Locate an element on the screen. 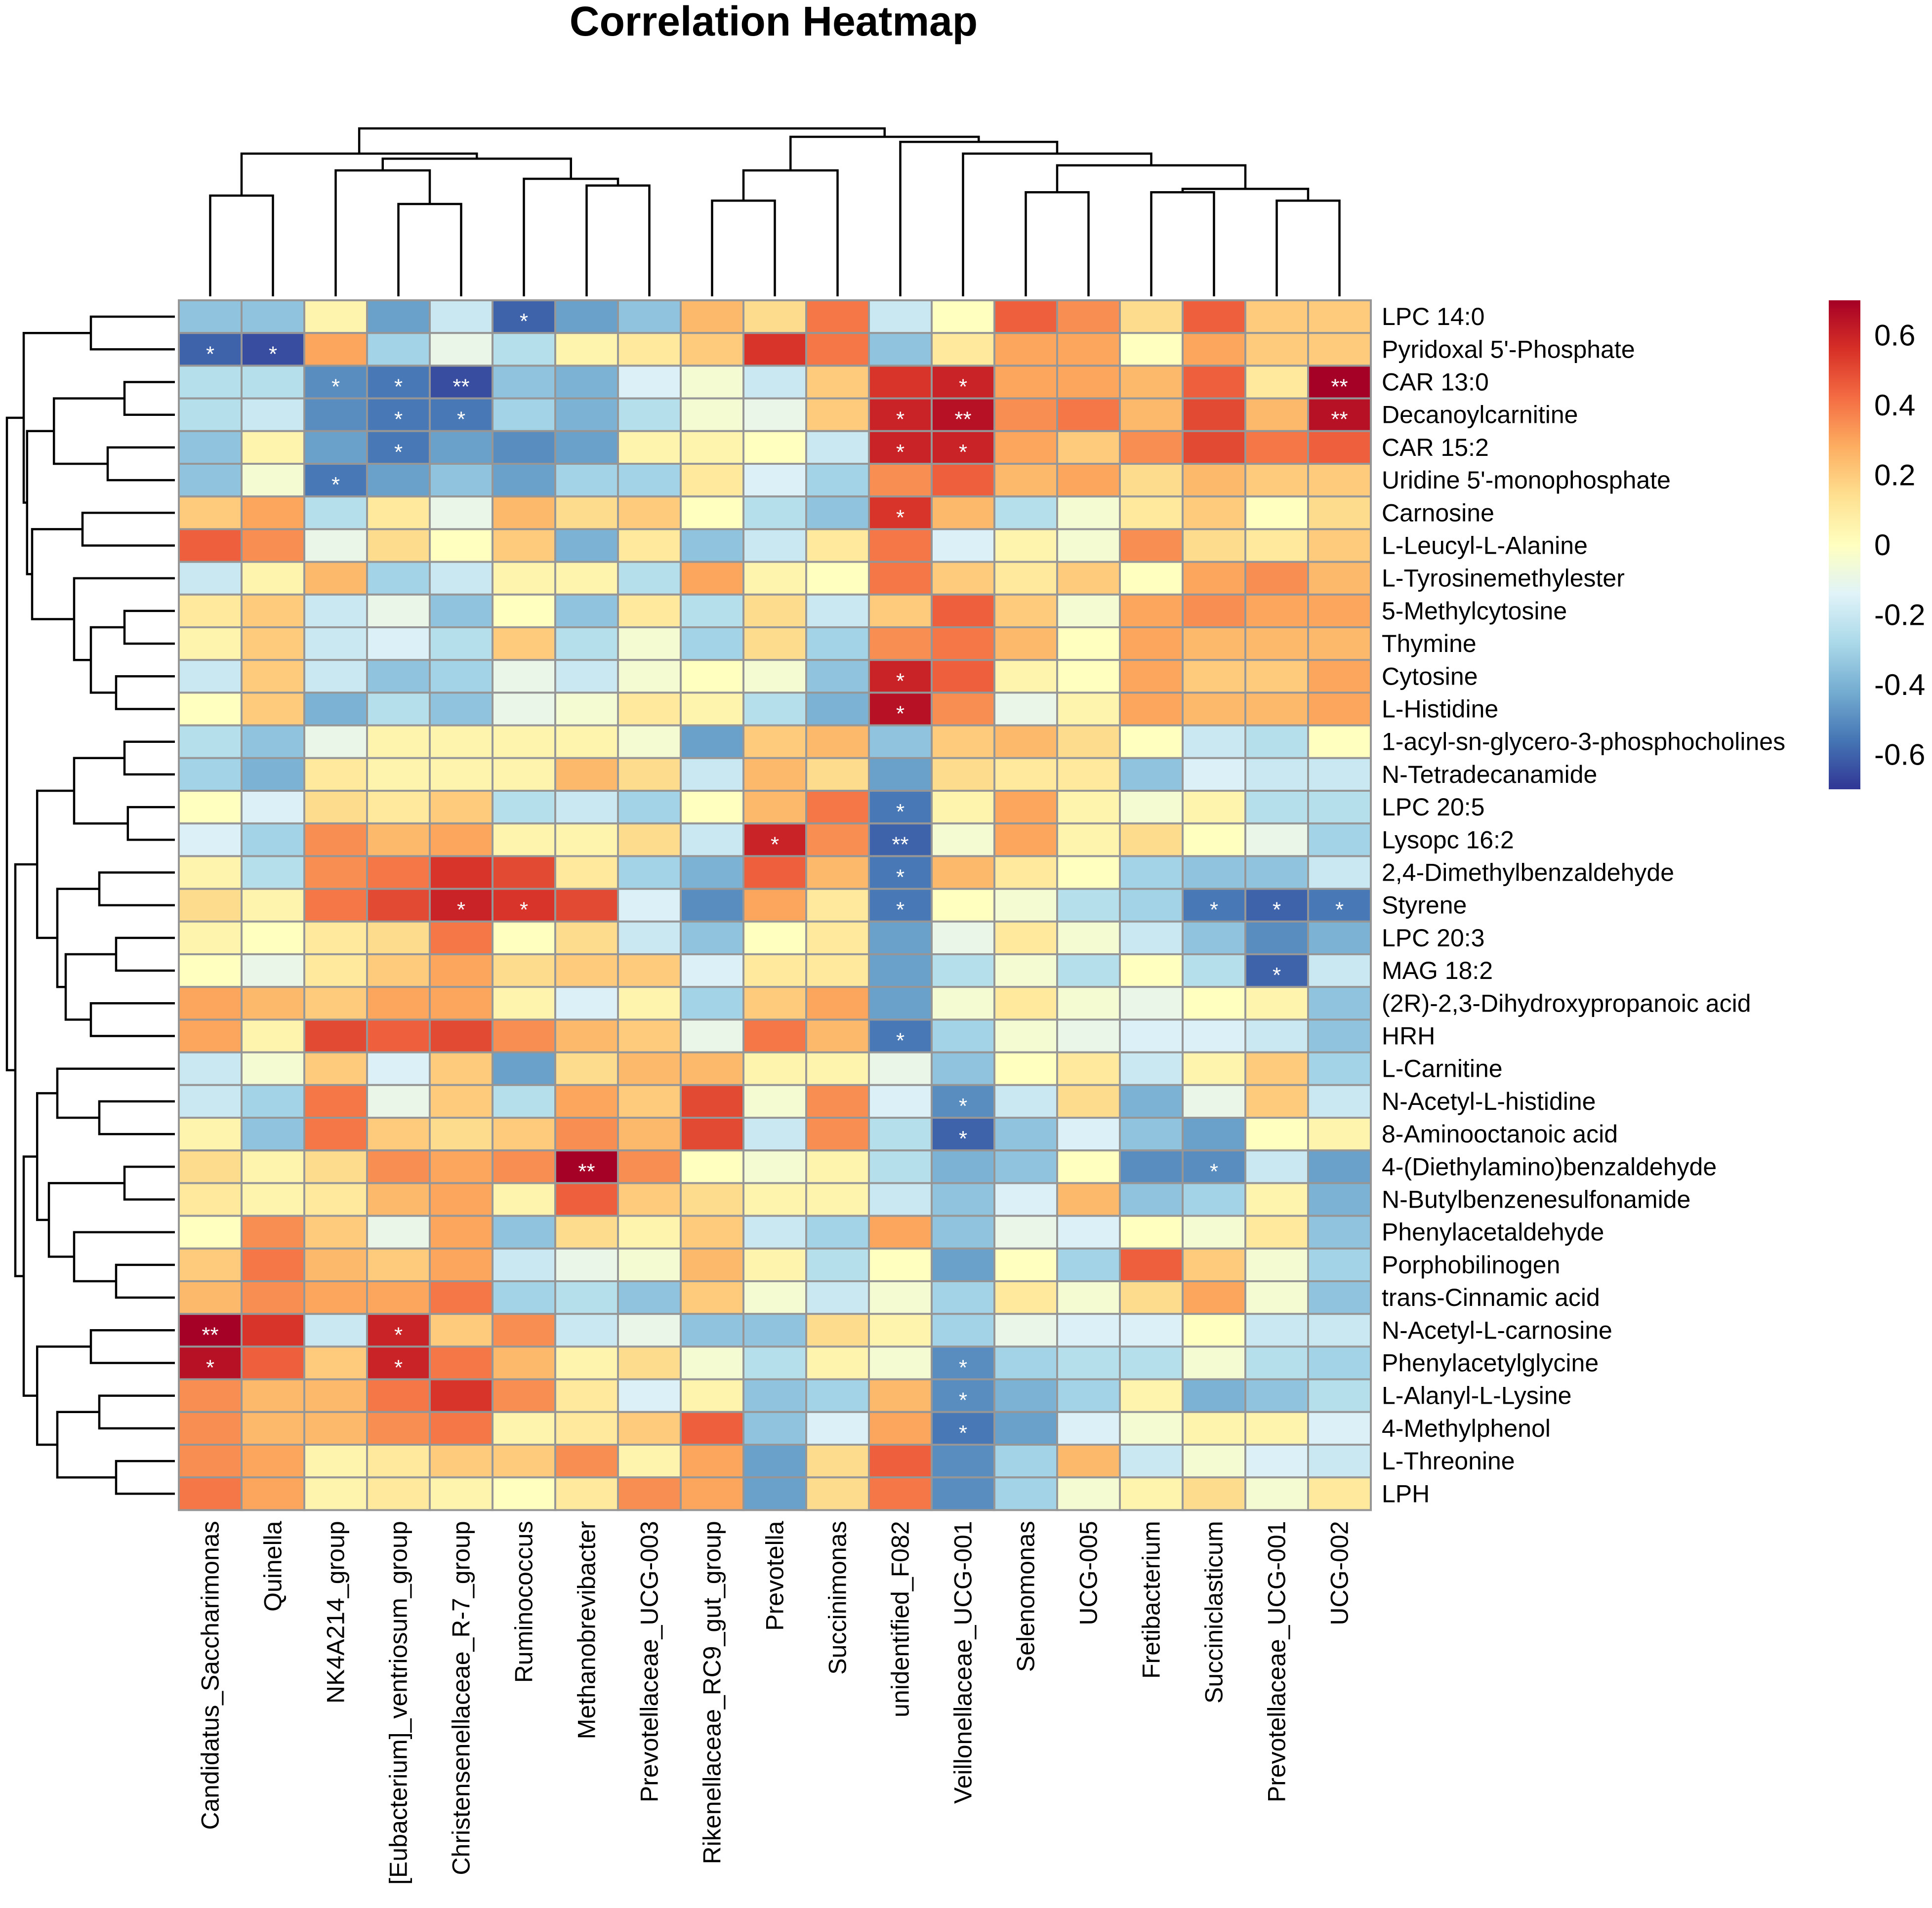  row-label: 1-acyl-sn-glycero-3-phosphocholines is located at coordinates (1584, 742).